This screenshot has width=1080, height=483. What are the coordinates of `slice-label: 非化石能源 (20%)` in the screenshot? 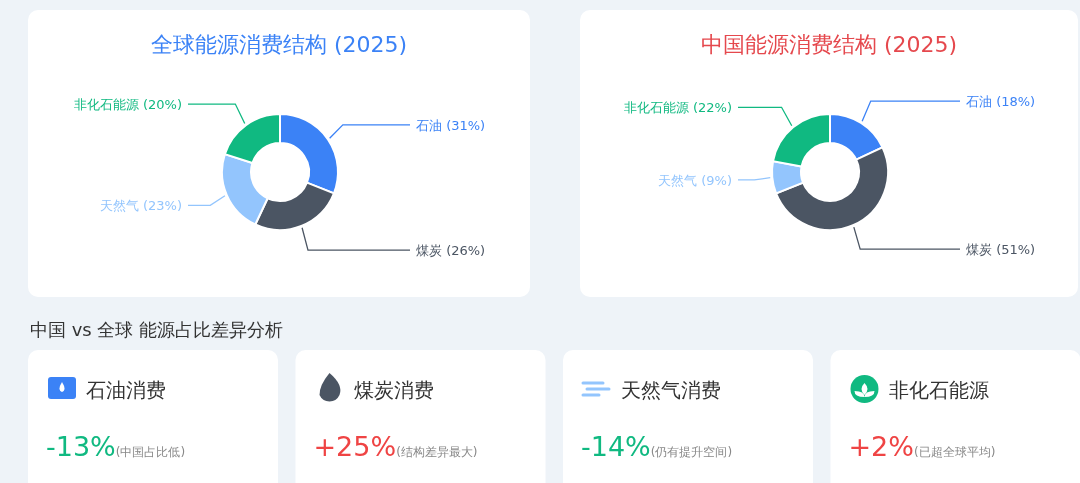 It's located at (127, 105).